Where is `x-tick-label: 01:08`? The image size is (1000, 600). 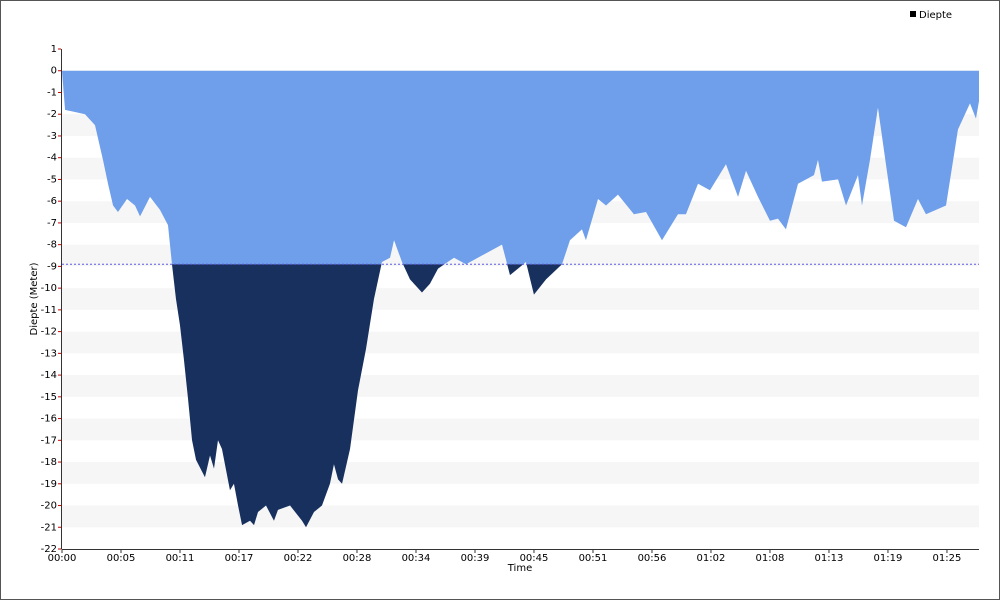
x-tick-label: 01:08 is located at coordinates (770, 558).